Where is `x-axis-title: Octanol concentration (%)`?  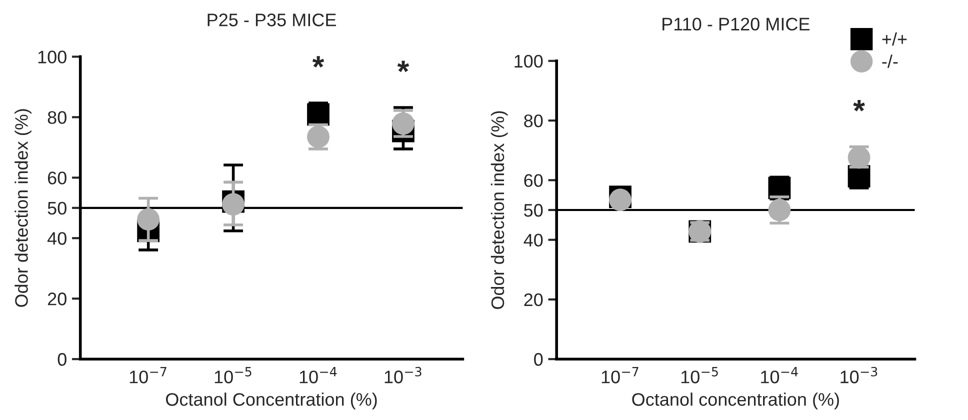
x-axis-title: Octanol concentration (%) is located at coordinates (735, 401).